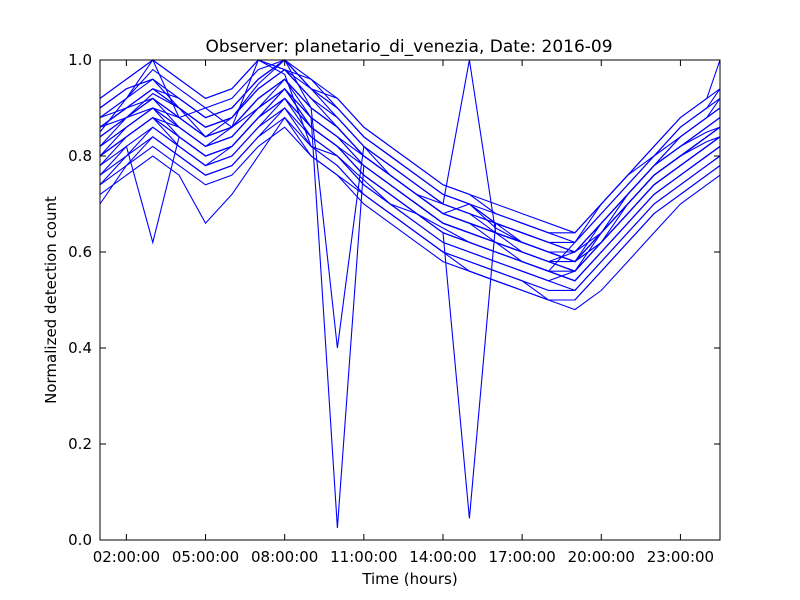 This screenshot has width=800, height=600. Describe the element at coordinates (80, 252) in the screenshot. I see `y-tick-label-4: 0.6` at that location.